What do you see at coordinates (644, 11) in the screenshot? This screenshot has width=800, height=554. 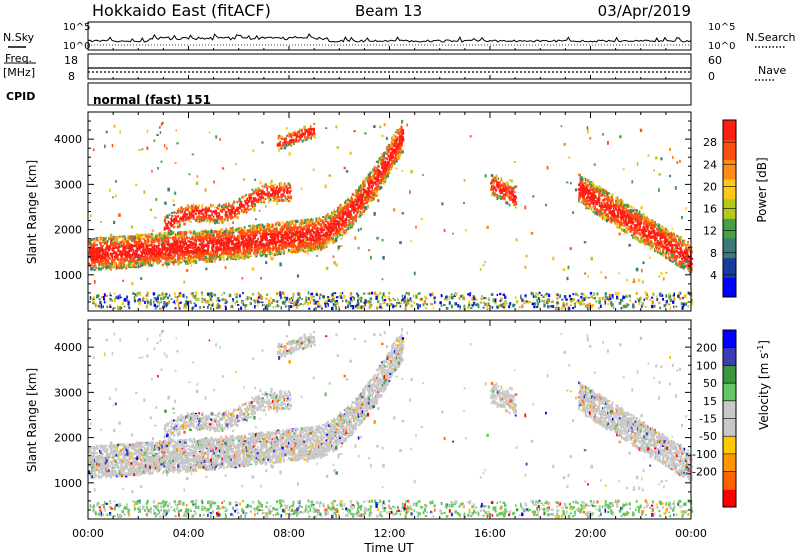 I see `date-label: 03/Apr/2019` at bounding box center [644, 11].